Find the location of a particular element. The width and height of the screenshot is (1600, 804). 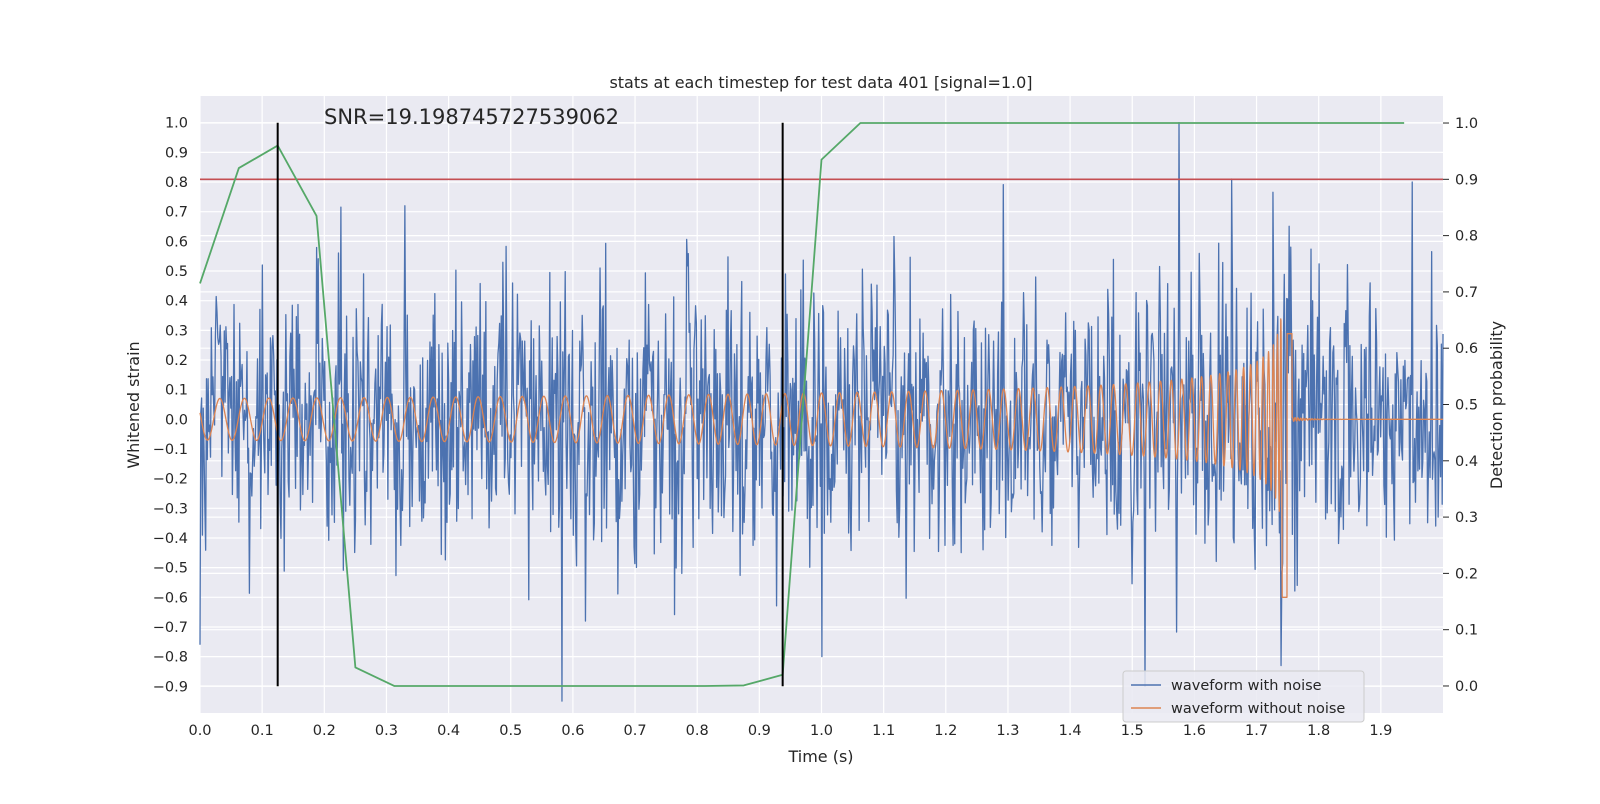

y-axis-label-right: Detection probability is located at coordinates (1496, 405).